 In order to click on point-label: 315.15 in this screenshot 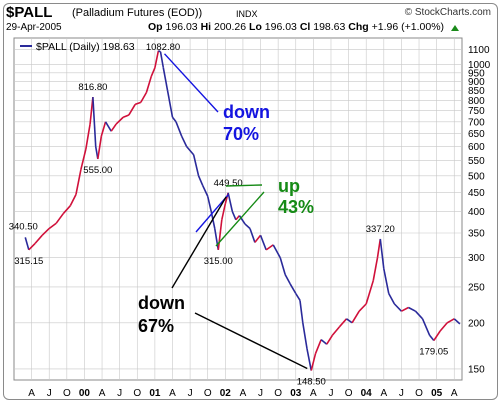, I will do `click(28, 261)`.